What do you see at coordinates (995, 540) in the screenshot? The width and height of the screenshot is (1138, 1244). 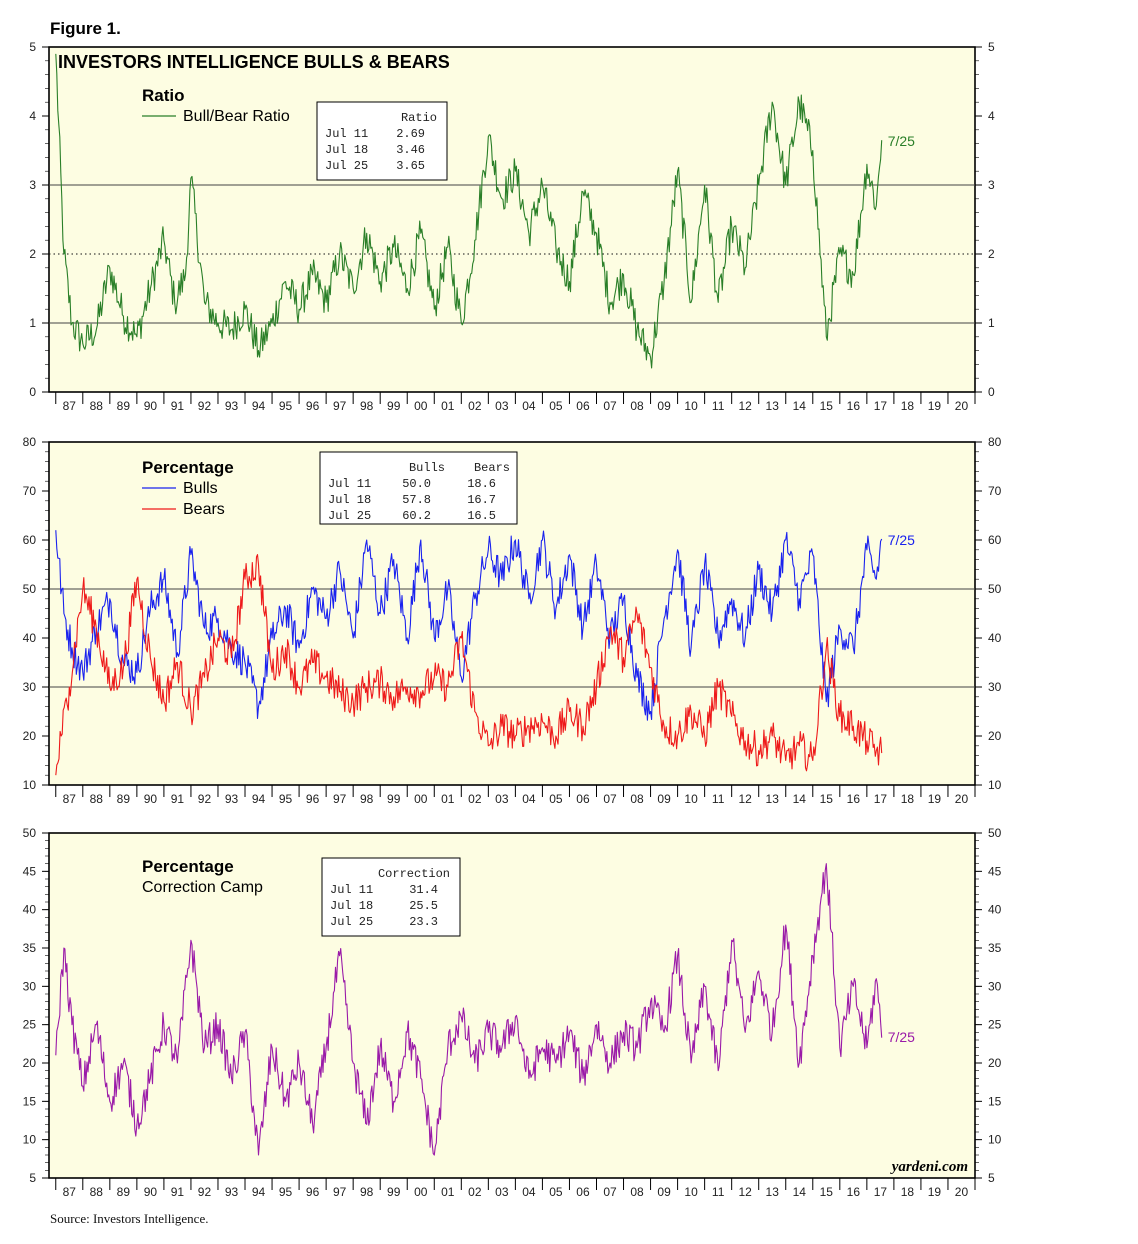 I see `y-tick-label-right: 60` at bounding box center [995, 540].